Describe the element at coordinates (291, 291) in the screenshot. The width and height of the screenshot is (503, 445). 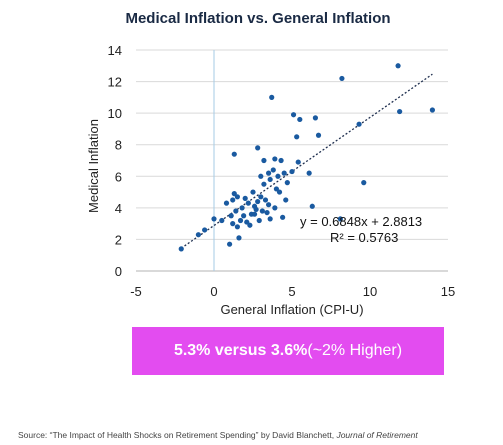
I see `x-tick-label: 5` at that location.